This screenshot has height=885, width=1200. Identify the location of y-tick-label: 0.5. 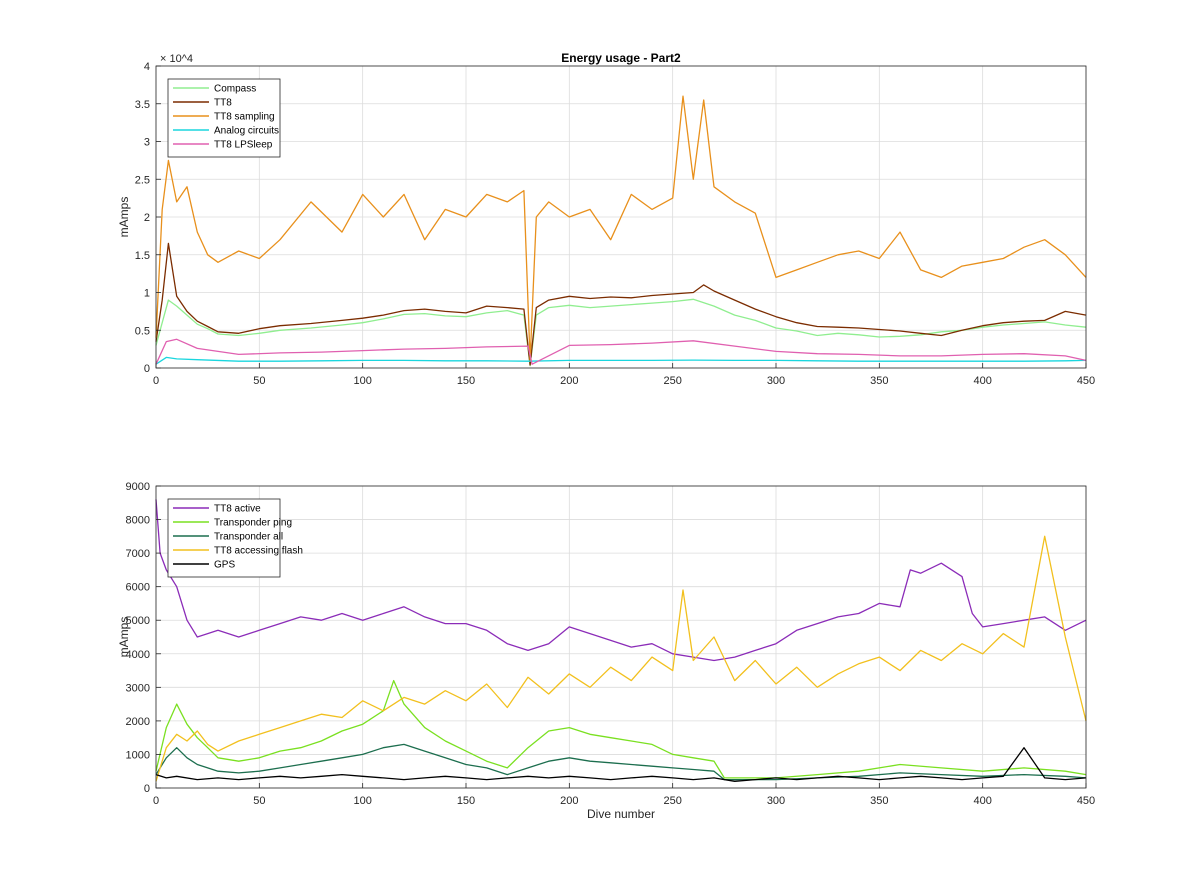
(142, 331).